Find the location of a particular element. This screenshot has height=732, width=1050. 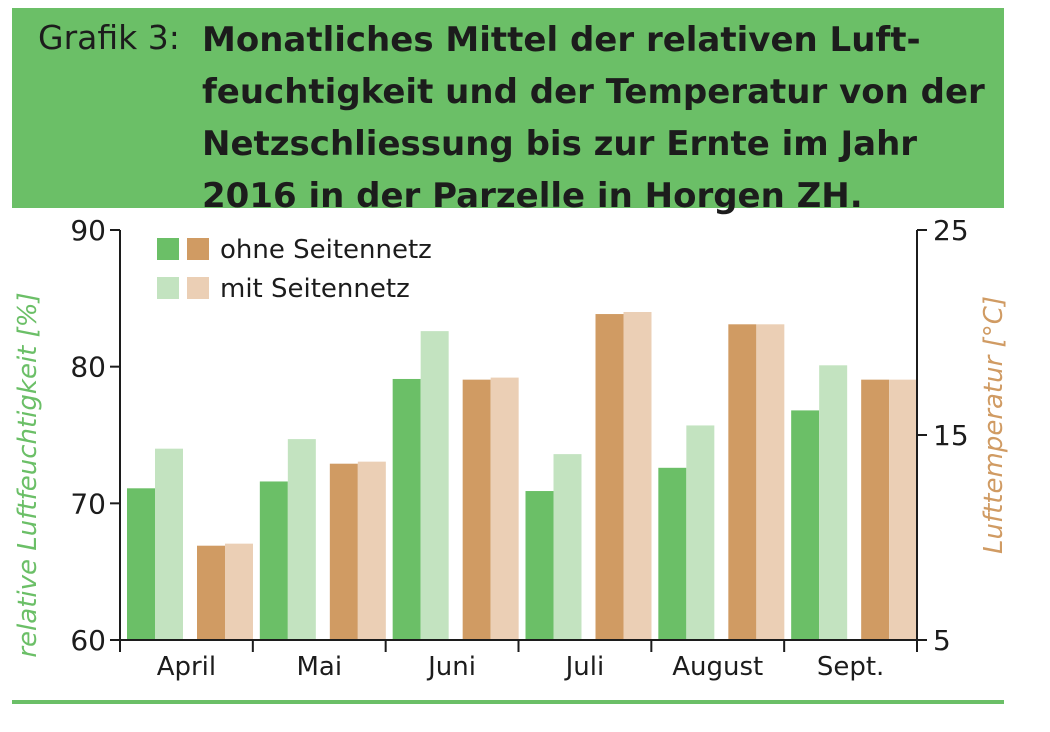

chart-title-line: Monatliches Mittel der relativen Luft- is located at coordinates (561, 40).